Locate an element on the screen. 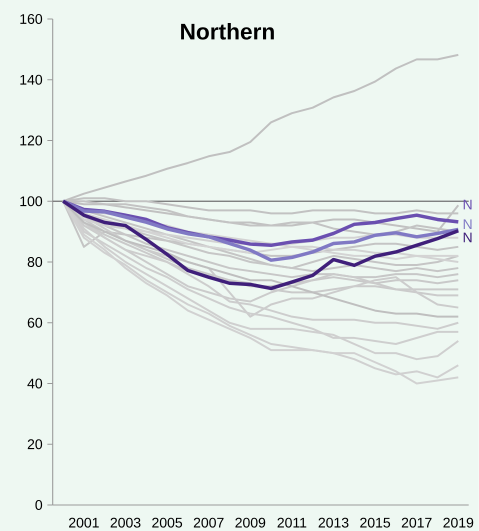 The width and height of the screenshot is (479, 531). x-tick-label: 2015 is located at coordinates (375, 523).